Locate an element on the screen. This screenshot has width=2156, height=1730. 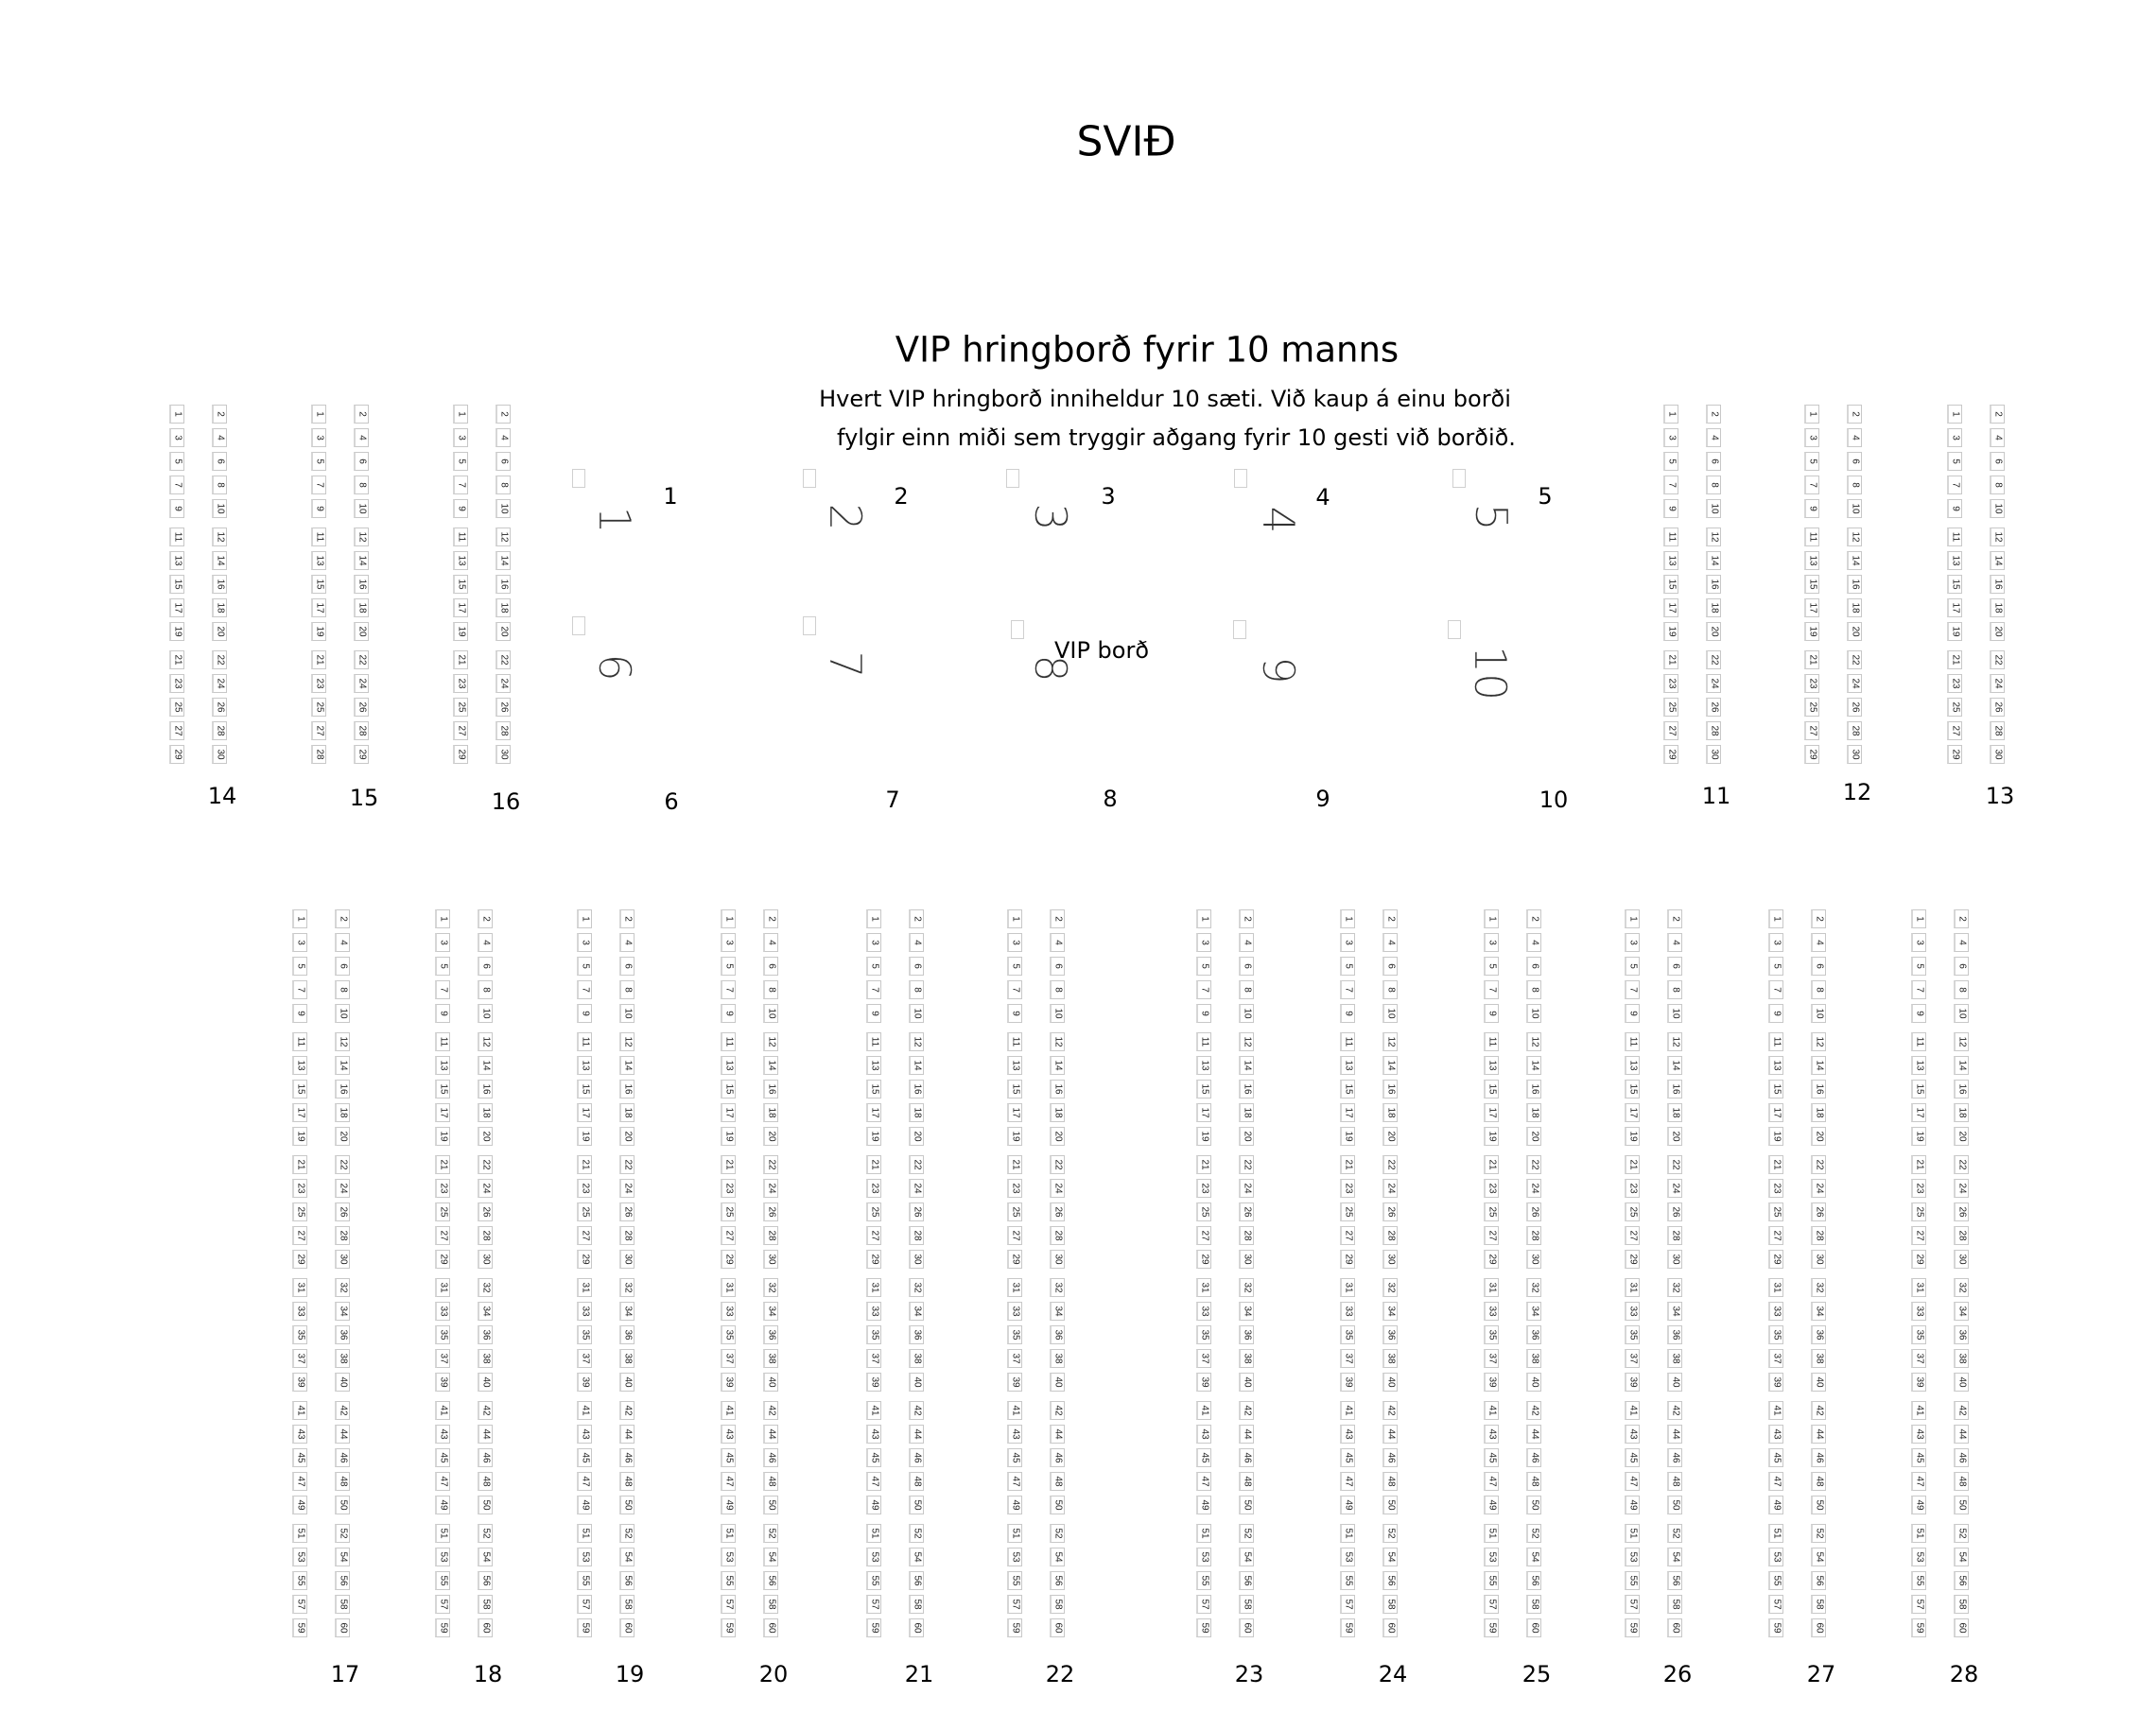
seat: 31 is located at coordinates (1919, 1287).